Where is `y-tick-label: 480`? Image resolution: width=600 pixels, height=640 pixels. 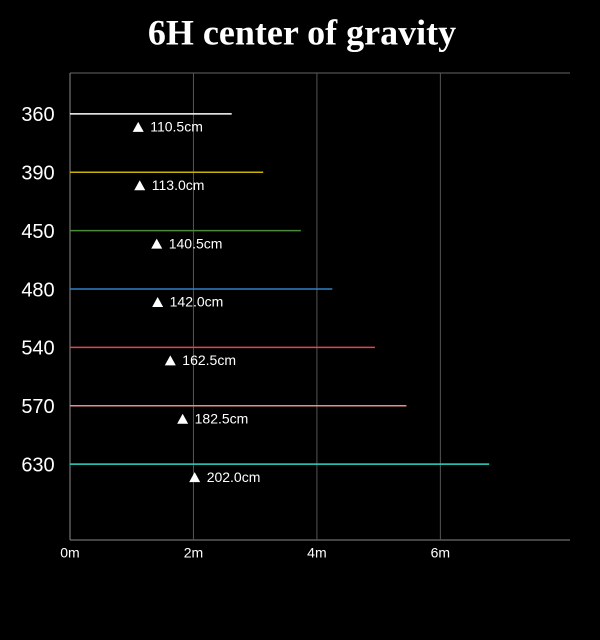 y-tick-label: 480 is located at coordinates (37, 290).